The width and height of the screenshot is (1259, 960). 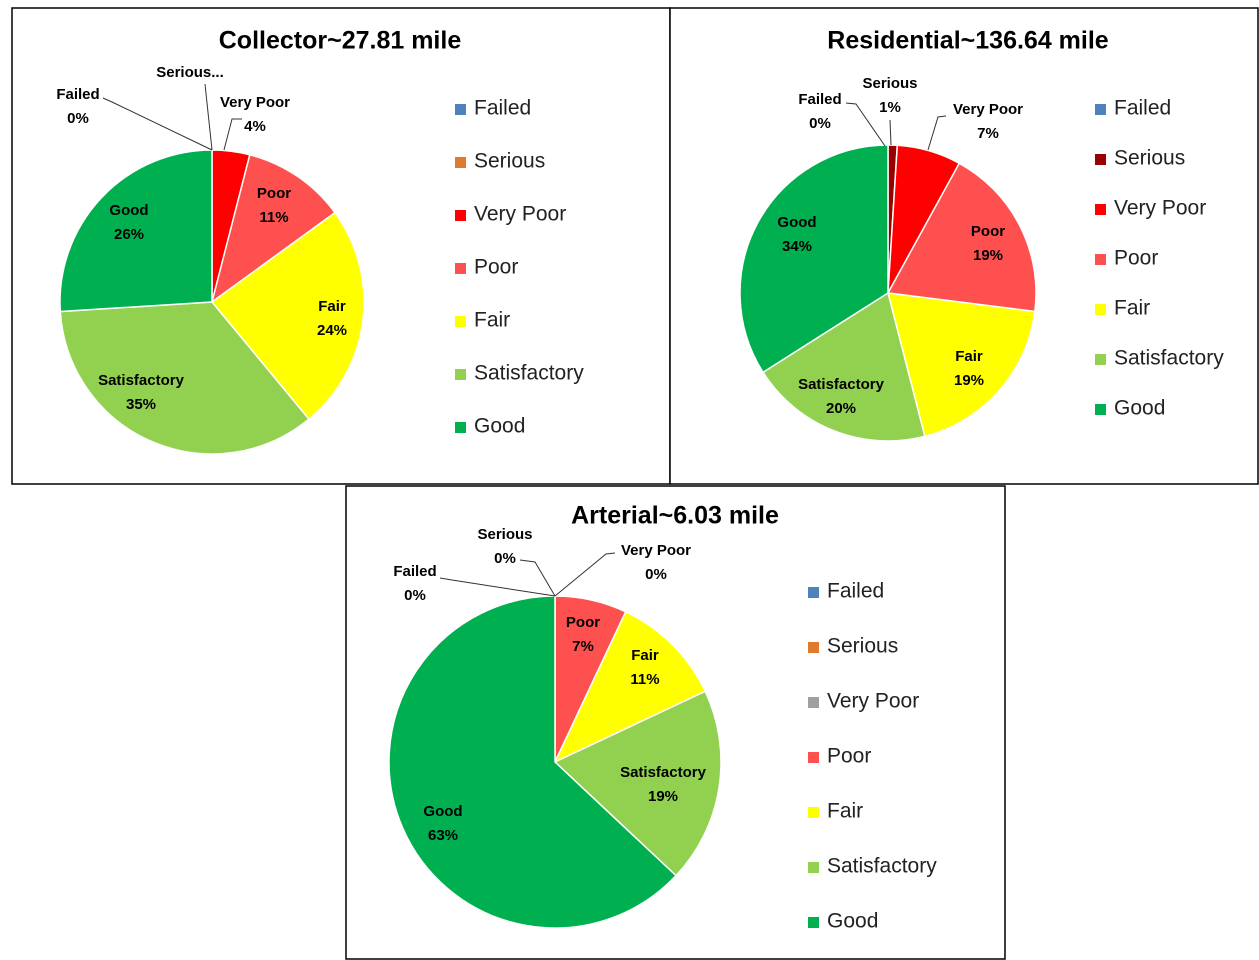 I want to click on data-label-value: 4%, so click(x=255, y=126).